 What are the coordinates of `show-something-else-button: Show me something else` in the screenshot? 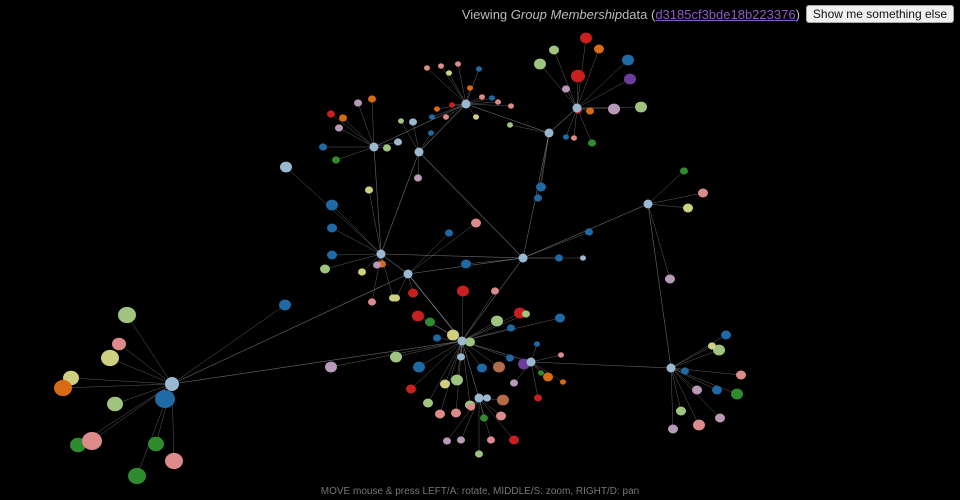 It's located at (879, 14).